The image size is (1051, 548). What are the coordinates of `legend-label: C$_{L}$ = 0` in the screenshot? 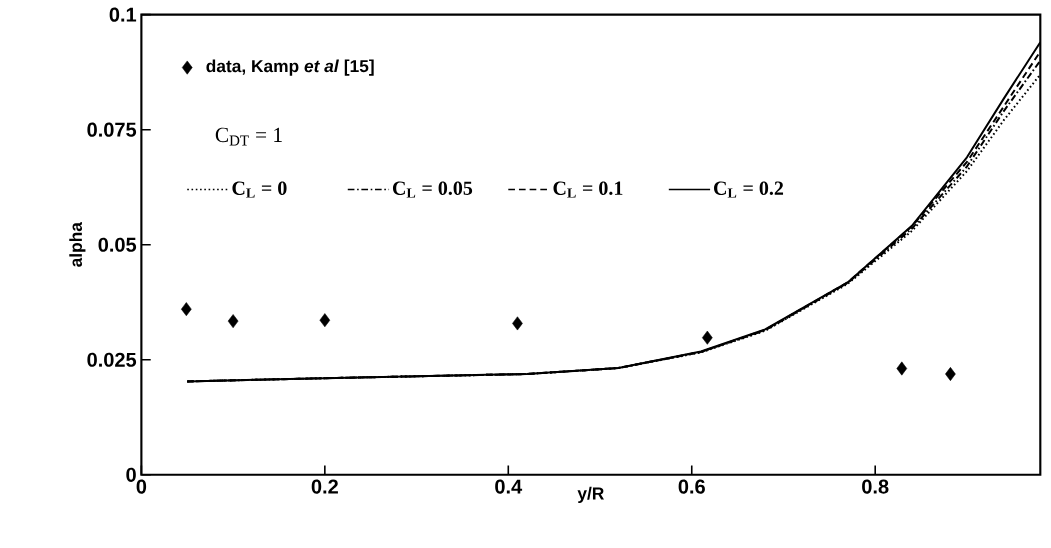 It's located at (259, 189).